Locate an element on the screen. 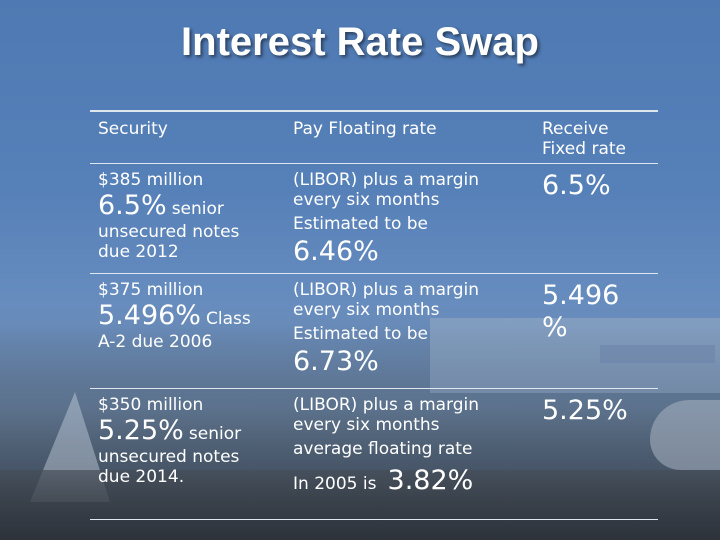 The height and width of the screenshot is (540, 720). header-receive-fixed: Receive Fixed rate is located at coordinates (607, 139).